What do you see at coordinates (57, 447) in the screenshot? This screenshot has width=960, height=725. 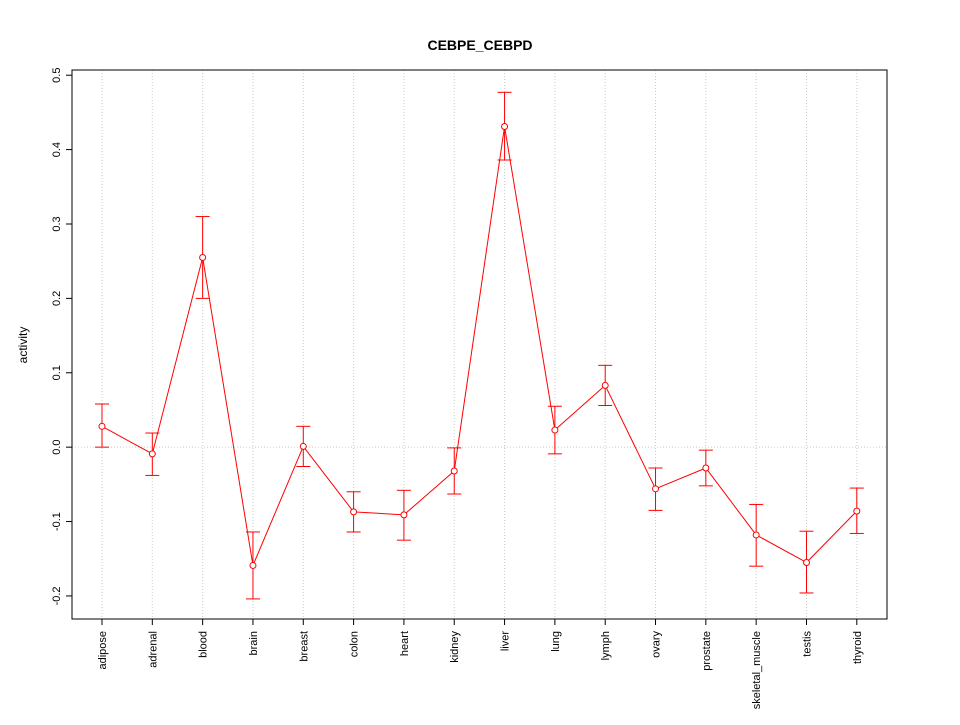 I see `y-tick-label: 0.0` at bounding box center [57, 447].